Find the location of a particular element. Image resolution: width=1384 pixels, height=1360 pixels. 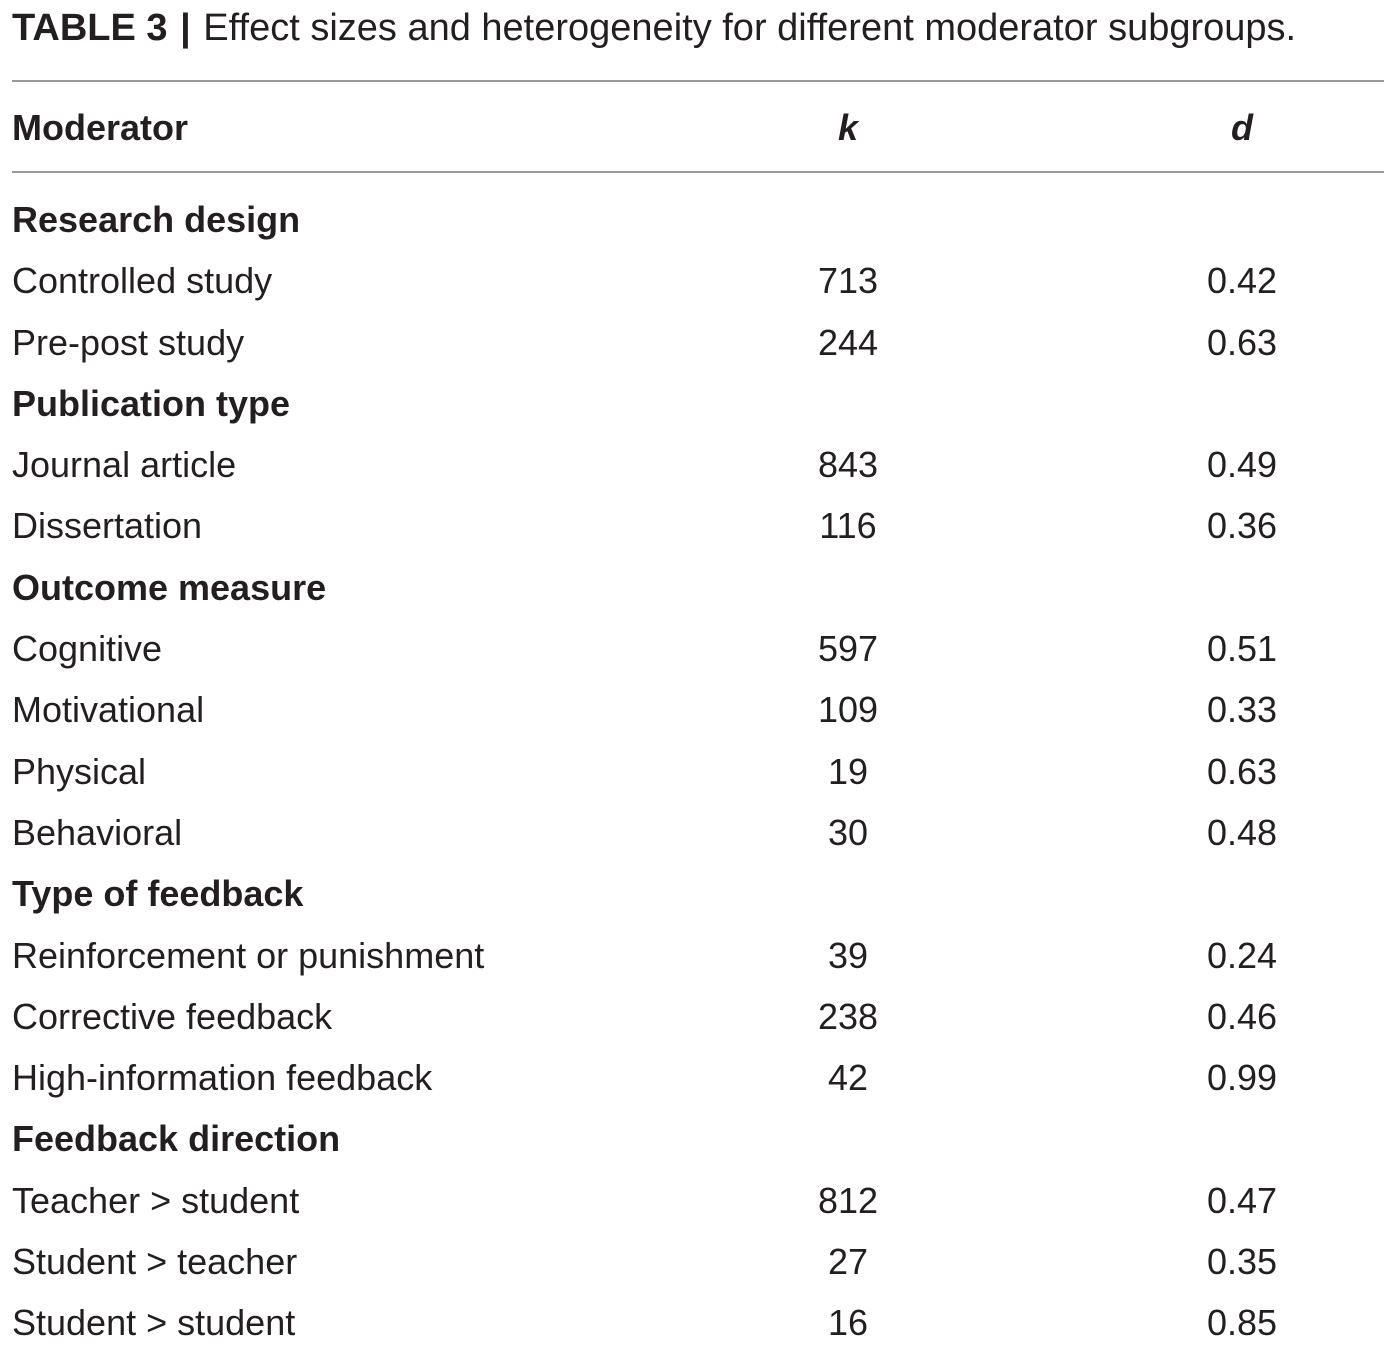

moderator-name: Motivational is located at coordinates (108, 710).